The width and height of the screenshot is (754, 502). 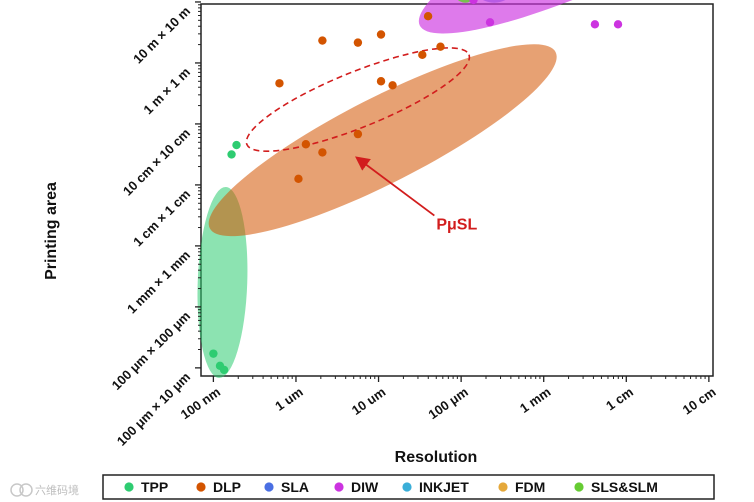 I want to click on legend-label-fdm: FDM, so click(x=530, y=487).